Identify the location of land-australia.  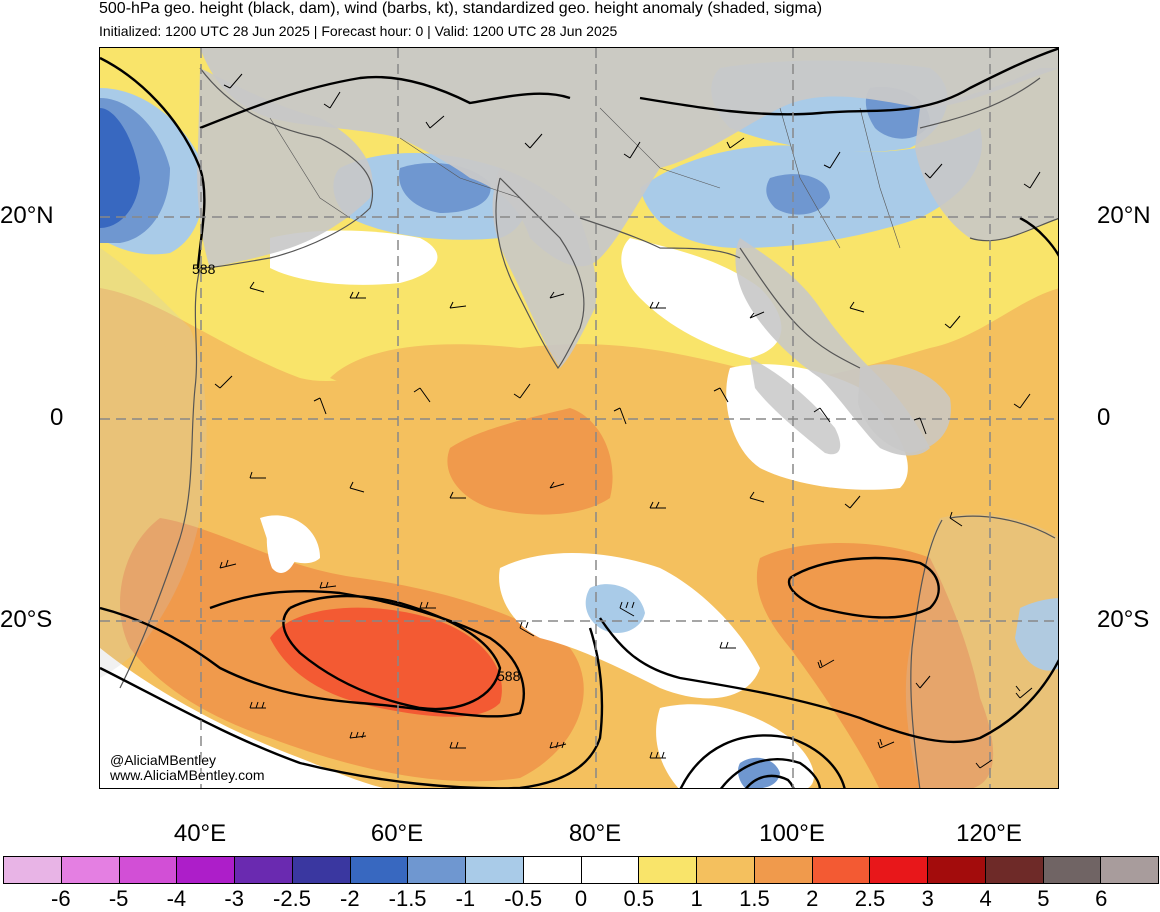
(981, 651).